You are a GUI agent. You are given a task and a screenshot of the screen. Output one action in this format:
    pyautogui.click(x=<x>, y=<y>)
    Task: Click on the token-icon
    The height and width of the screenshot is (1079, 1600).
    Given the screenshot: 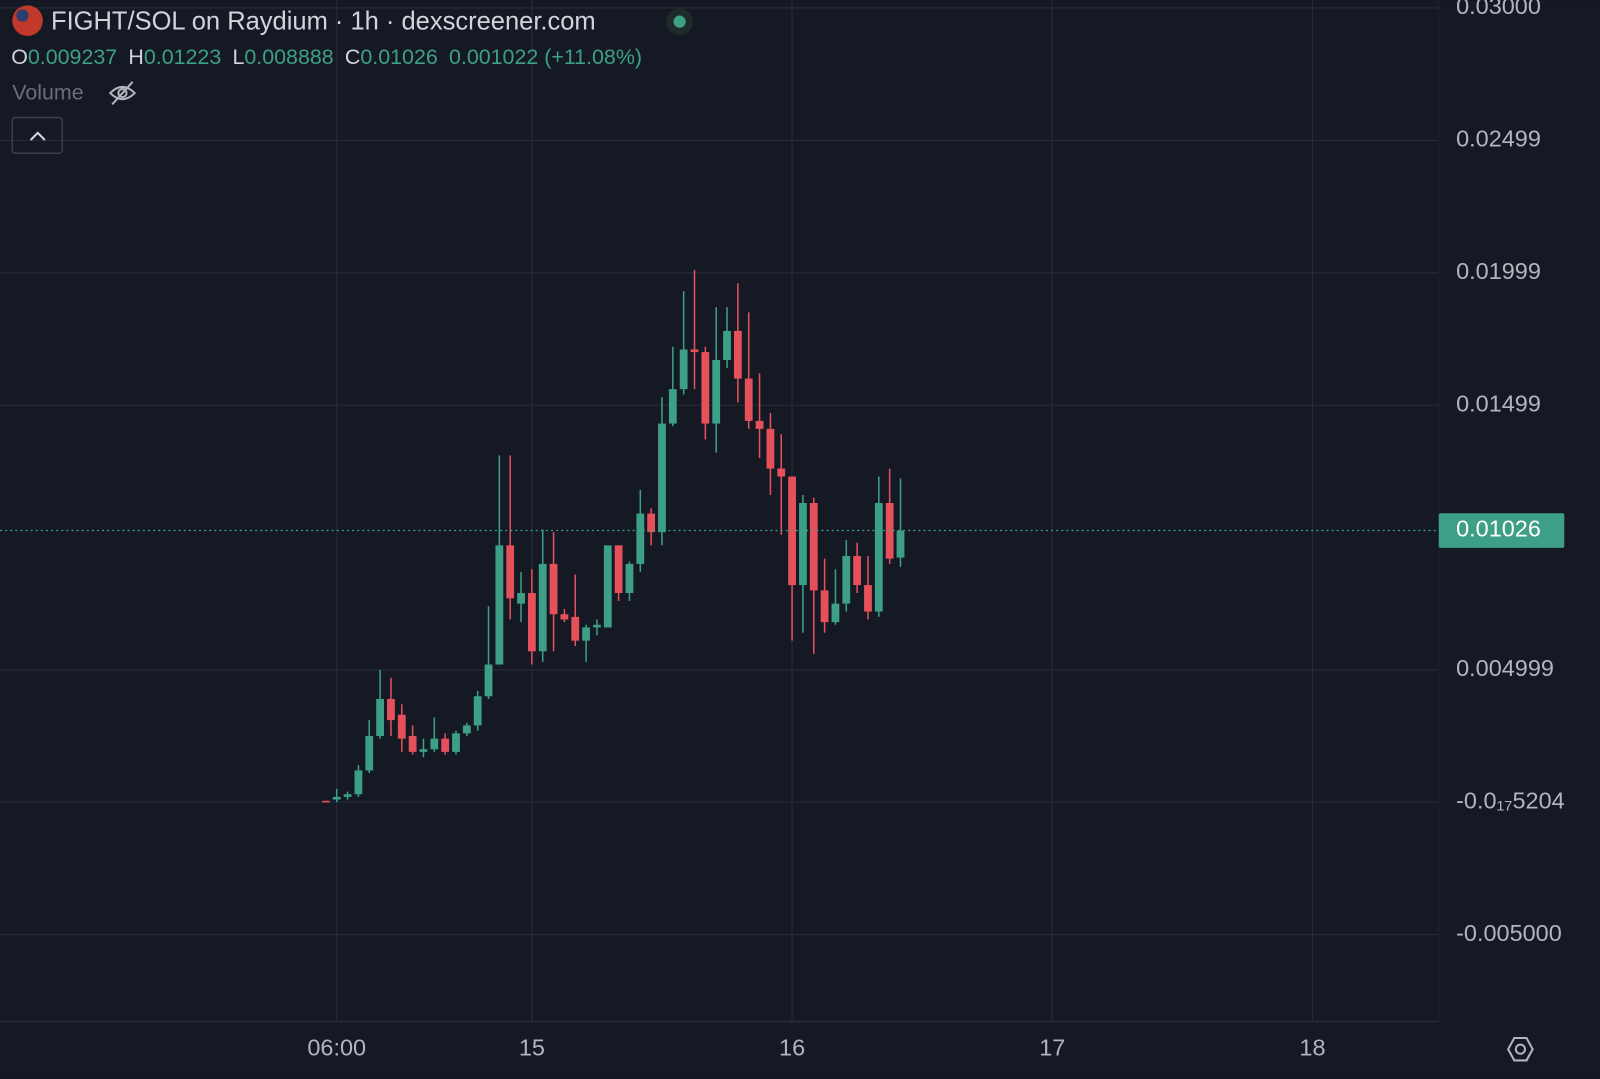 What is the action you would take?
    pyautogui.click(x=27, y=20)
    